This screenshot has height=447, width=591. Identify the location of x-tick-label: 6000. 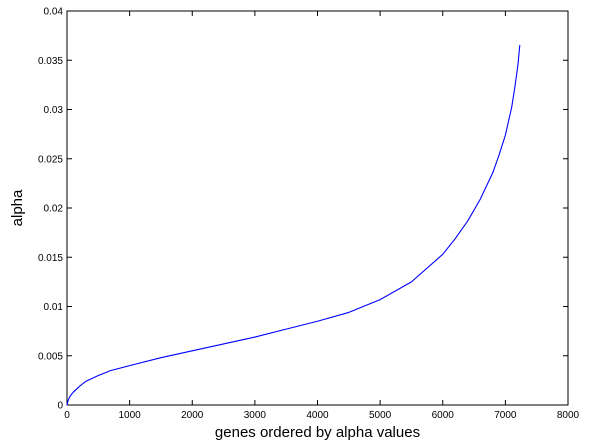
(443, 415).